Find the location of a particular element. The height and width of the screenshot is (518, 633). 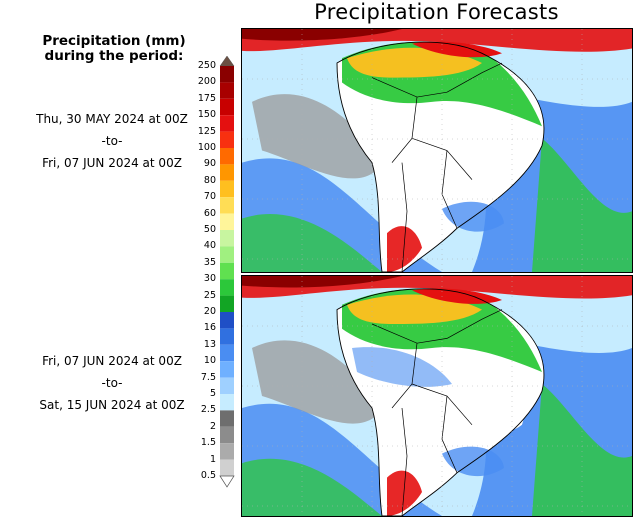

scale-tick-label: 16 is located at coordinates (209, 328).